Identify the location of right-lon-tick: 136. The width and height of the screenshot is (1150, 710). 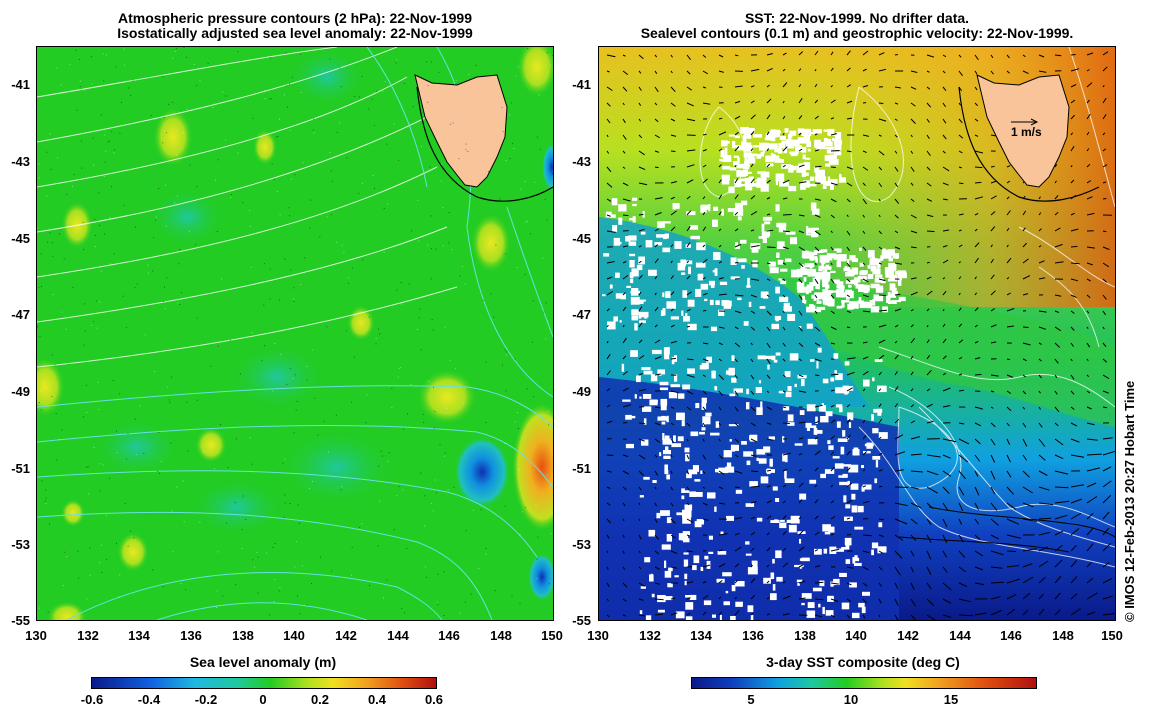
(753, 635).